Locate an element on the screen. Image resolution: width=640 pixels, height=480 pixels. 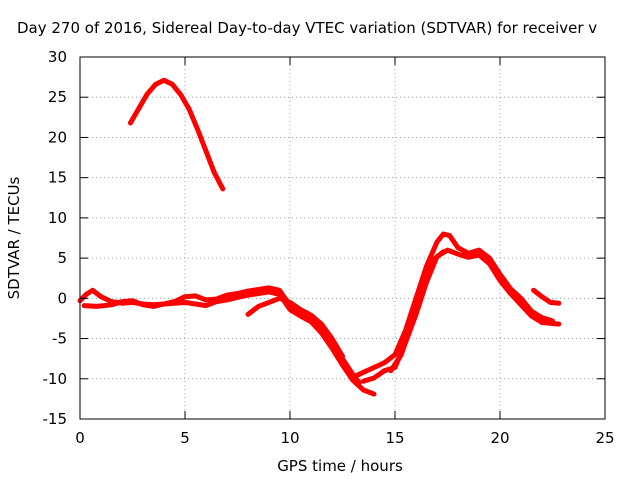
y-tick-label: 5 is located at coordinates (62, 258).